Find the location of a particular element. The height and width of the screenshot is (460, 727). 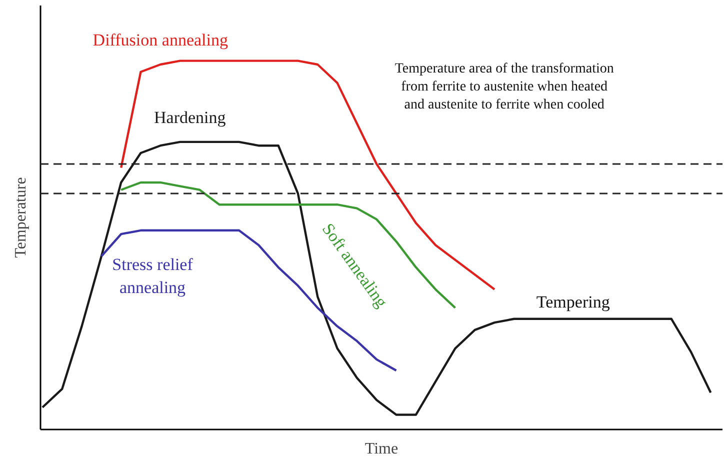

annotation: Temperature area of the transformation from ferrite to austenite when heated and austenite to ferrite when cooled is located at coordinates (504, 86).